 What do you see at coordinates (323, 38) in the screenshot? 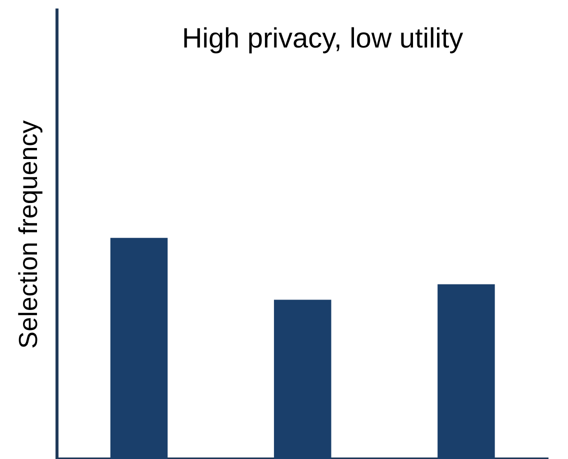
I see `chart-title: High privacy, low utility` at bounding box center [323, 38].